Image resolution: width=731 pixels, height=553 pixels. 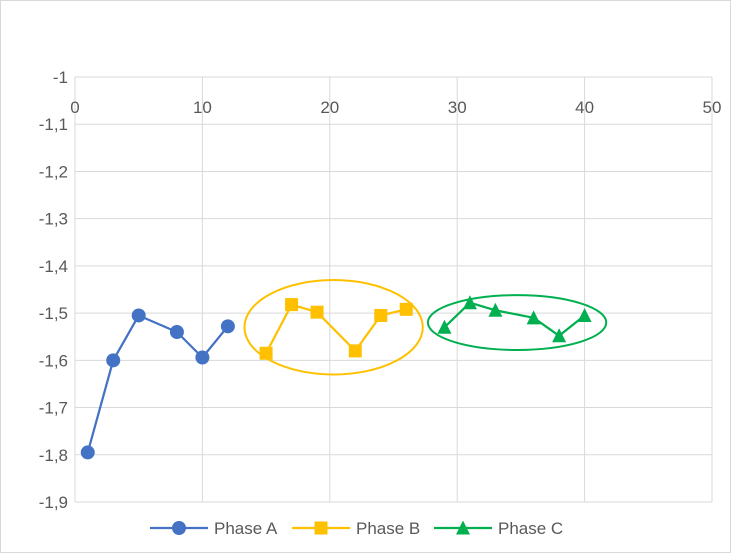 What do you see at coordinates (53, 219) in the screenshot?
I see `y-tick-label: -1,3` at bounding box center [53, 219].